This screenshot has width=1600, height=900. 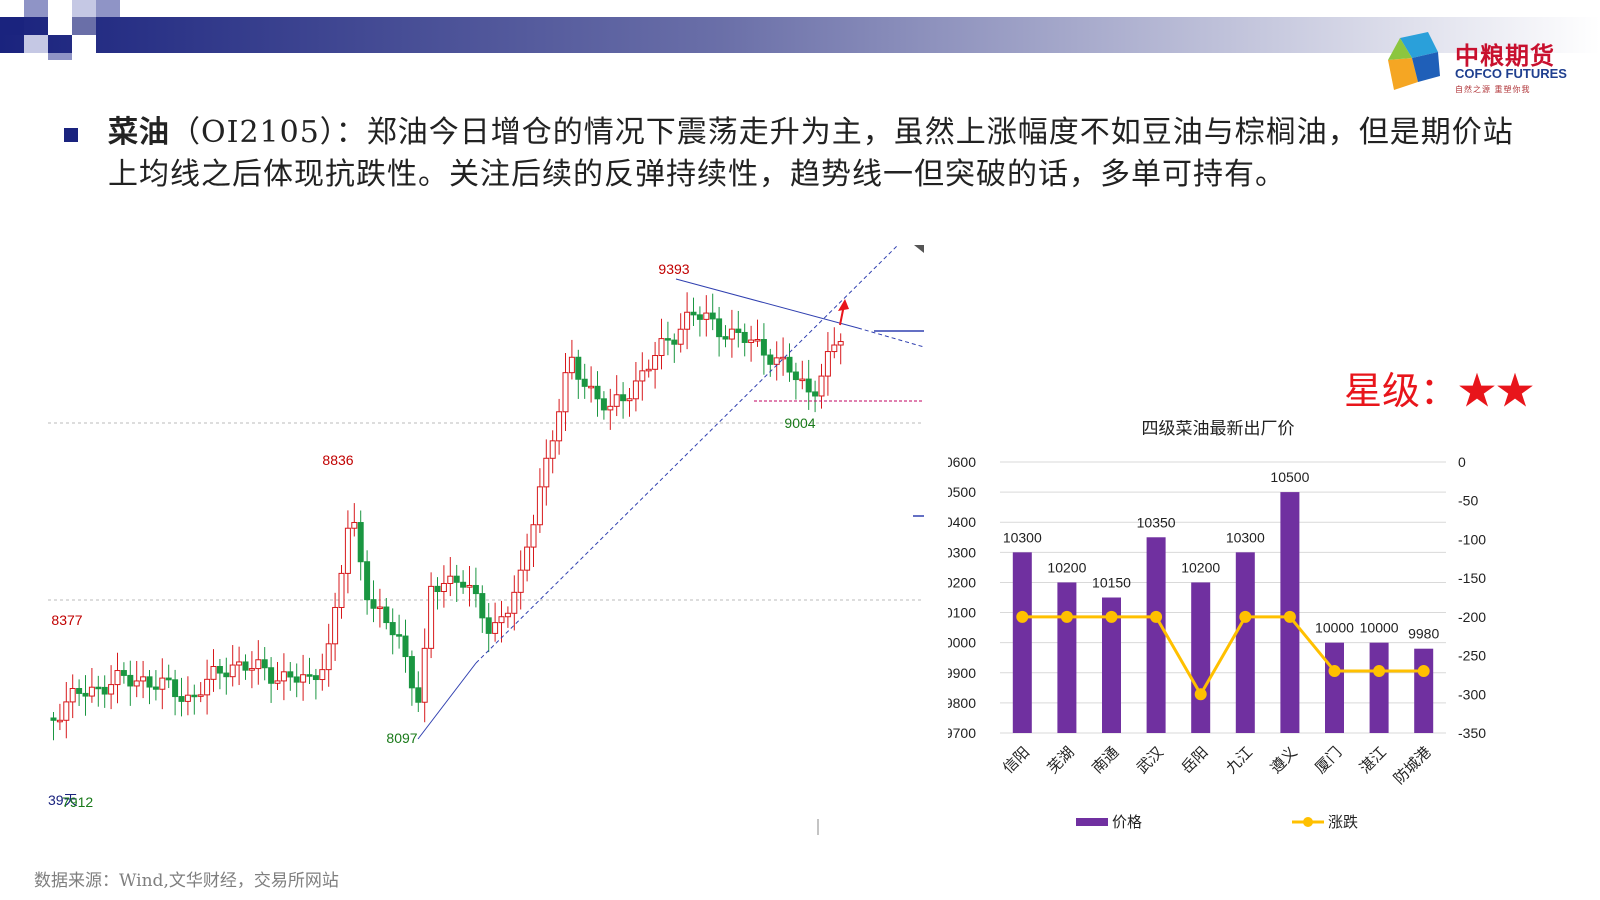 I want to click on bar-南通, so click(x=1111, y=665).